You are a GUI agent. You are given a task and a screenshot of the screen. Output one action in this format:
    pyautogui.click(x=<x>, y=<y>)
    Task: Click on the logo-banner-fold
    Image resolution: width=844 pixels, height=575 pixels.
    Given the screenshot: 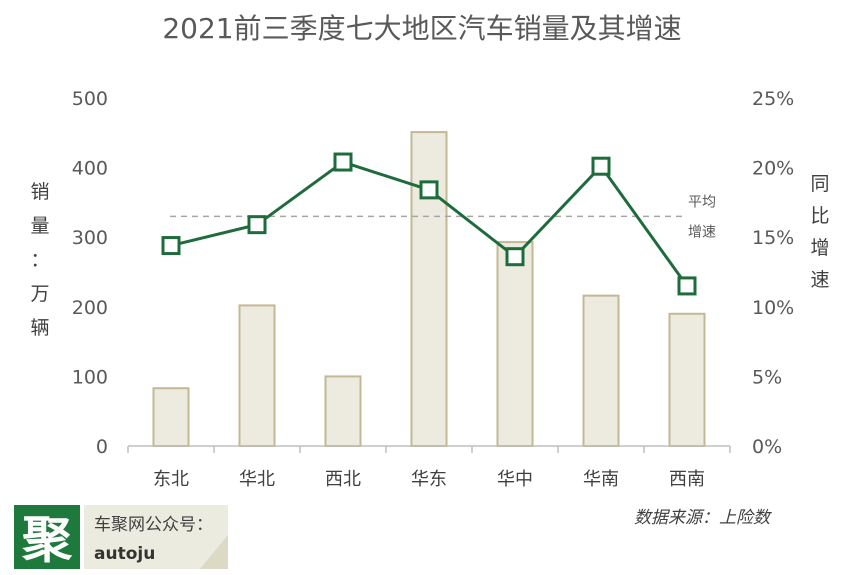 What is the action you would take?
    pyautogui.click(x=214, y=552)
    